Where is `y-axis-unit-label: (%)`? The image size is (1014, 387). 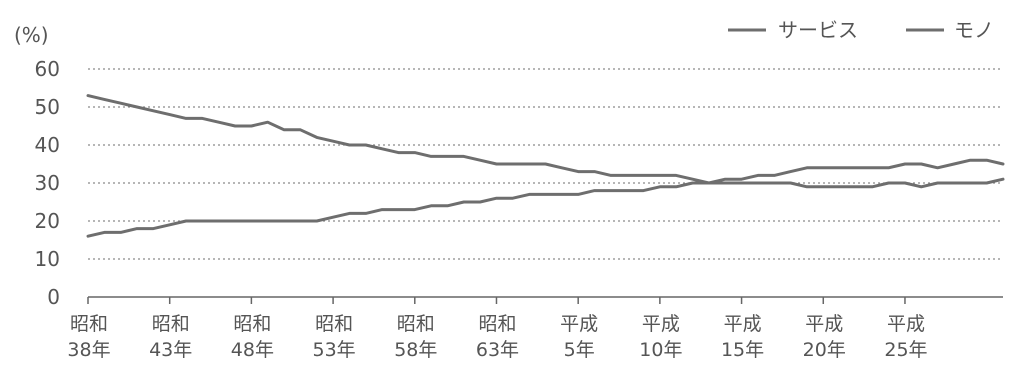
y-axis-unit-label: (%) is located at coordinates (31, 35).